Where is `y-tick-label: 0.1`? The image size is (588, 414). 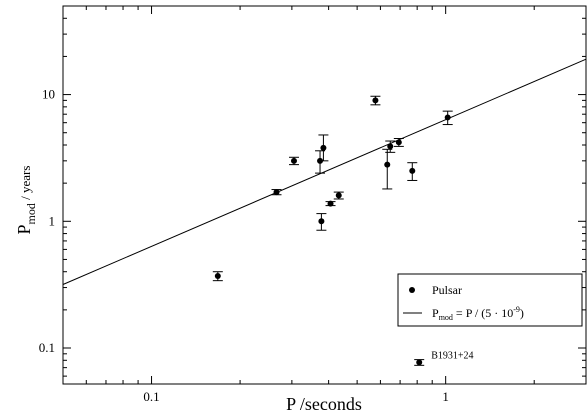
y-tick-label: 0.1 is located at coordinates (47, 347).